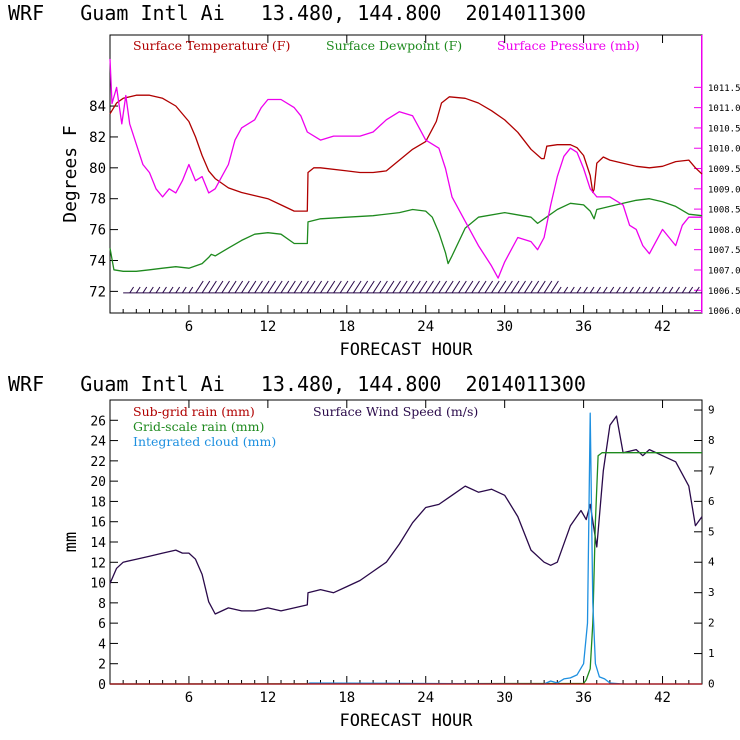 Image resolution: width=740 pixels, height=740 pixels. What do you see at coordinates (71, 542) in the screenshot?
I see `bottom-y-axis-label: mm` at bounding box center [71, 542].